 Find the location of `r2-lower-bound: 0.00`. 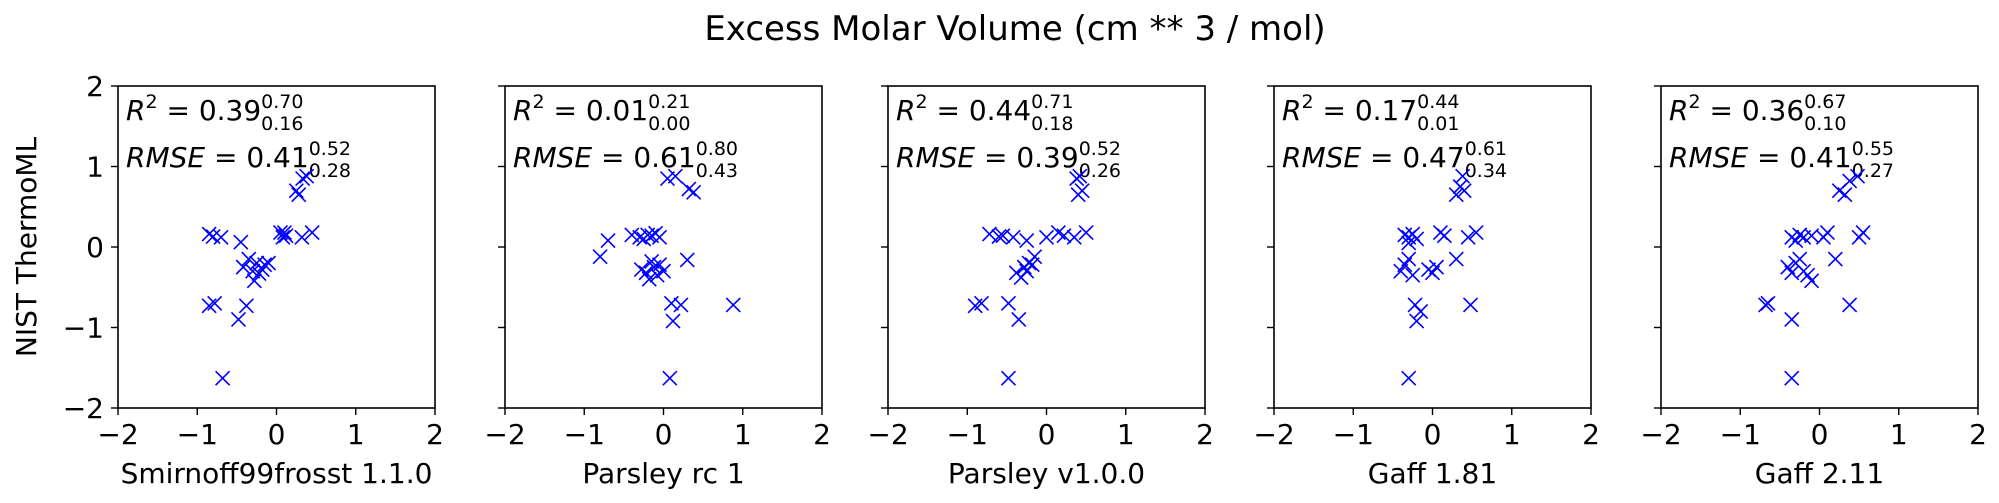

r2-lower-bound: 0.00 is located at coordinates (669, 124).